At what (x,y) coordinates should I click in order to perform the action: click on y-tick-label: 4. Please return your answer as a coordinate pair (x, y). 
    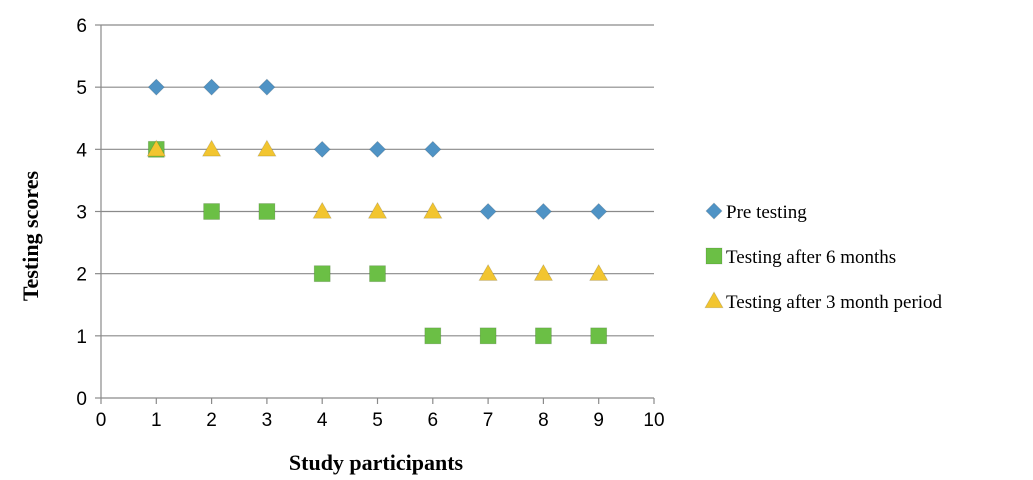
    Looking at the image, I should click on (81, 150).